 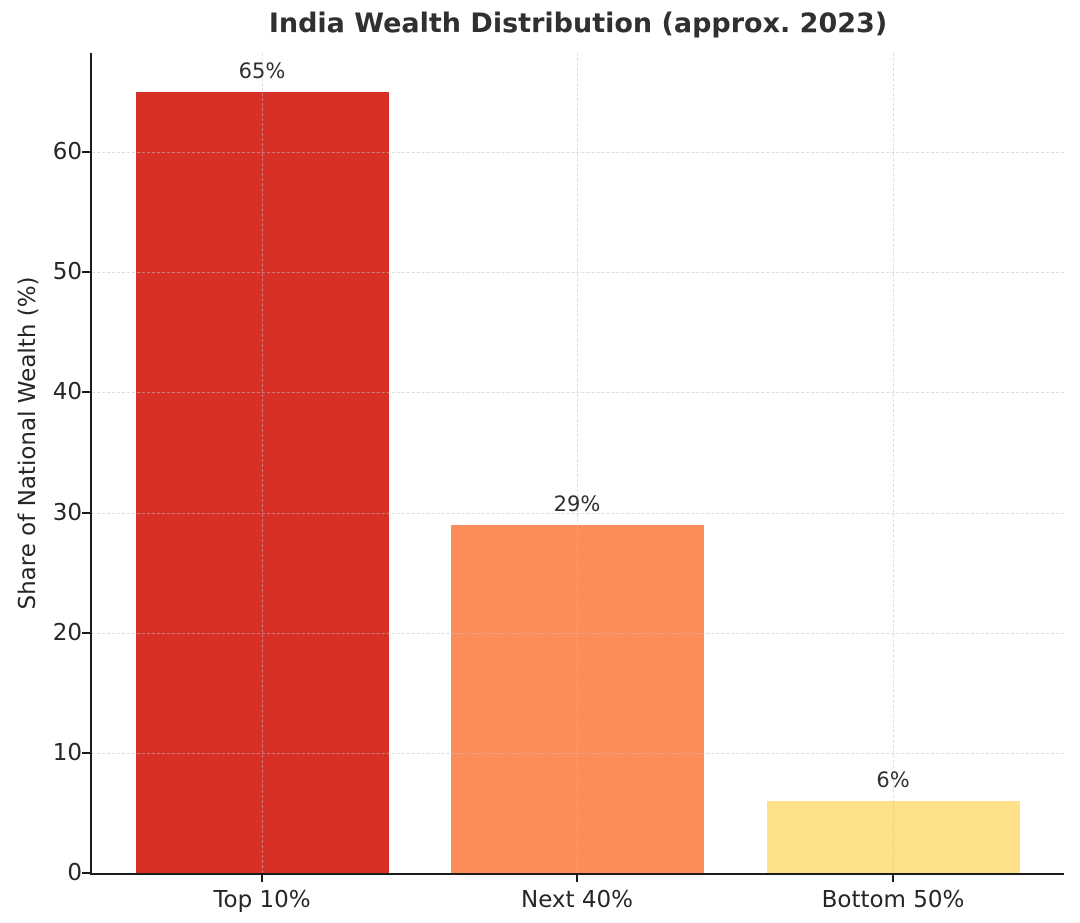 I want to click on y-tick-label: 10, so click(x=67, y=752).